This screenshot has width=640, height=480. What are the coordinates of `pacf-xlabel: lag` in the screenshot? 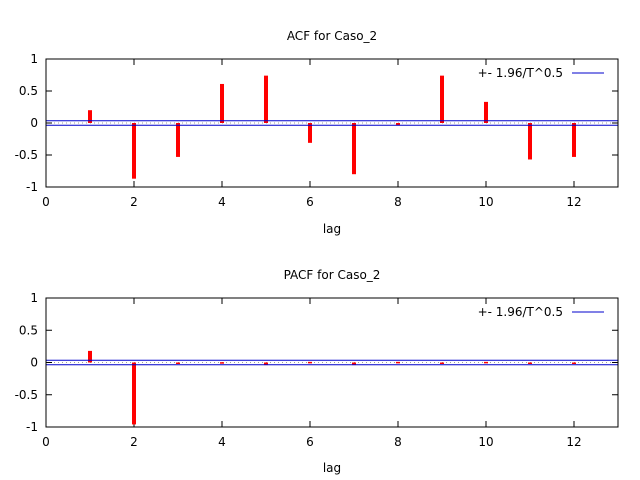 It's located at (332, 468).